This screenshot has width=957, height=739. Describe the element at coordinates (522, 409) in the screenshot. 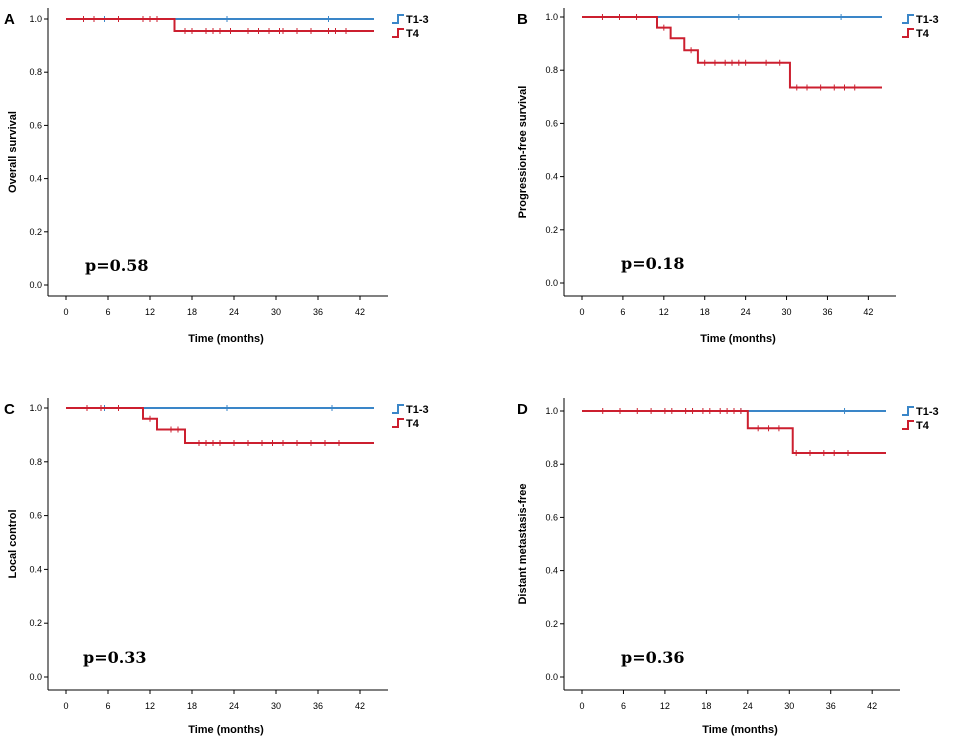

I see `panel-letter: D` at that location.